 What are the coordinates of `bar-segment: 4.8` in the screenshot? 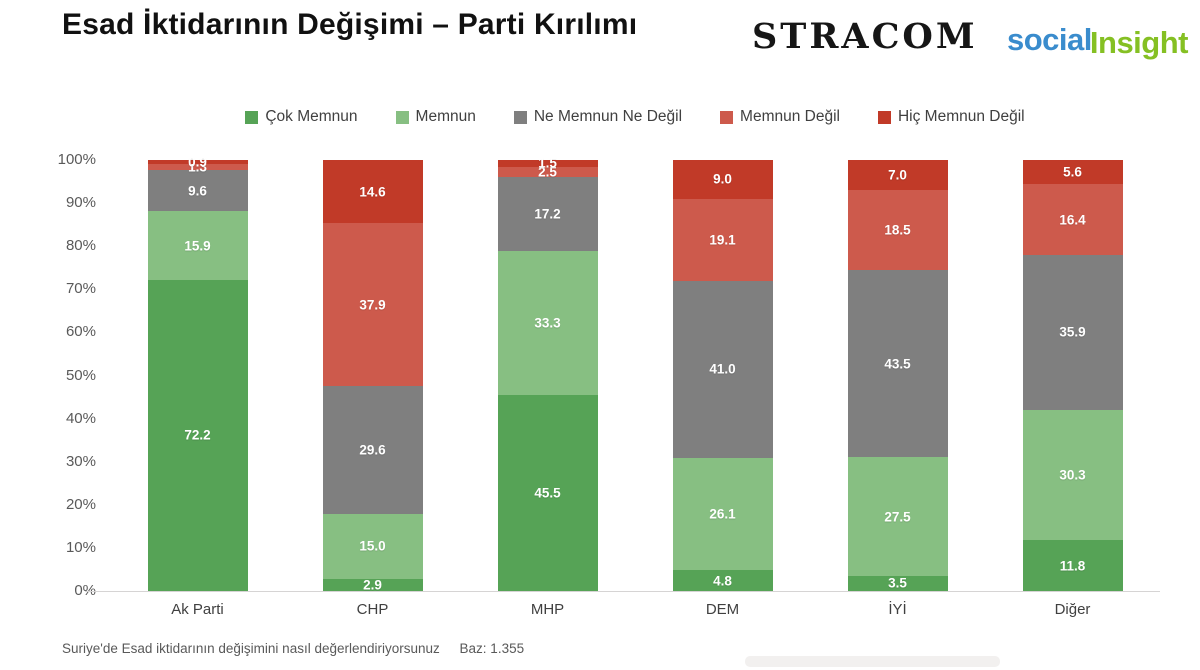 It's located at (722, 580).